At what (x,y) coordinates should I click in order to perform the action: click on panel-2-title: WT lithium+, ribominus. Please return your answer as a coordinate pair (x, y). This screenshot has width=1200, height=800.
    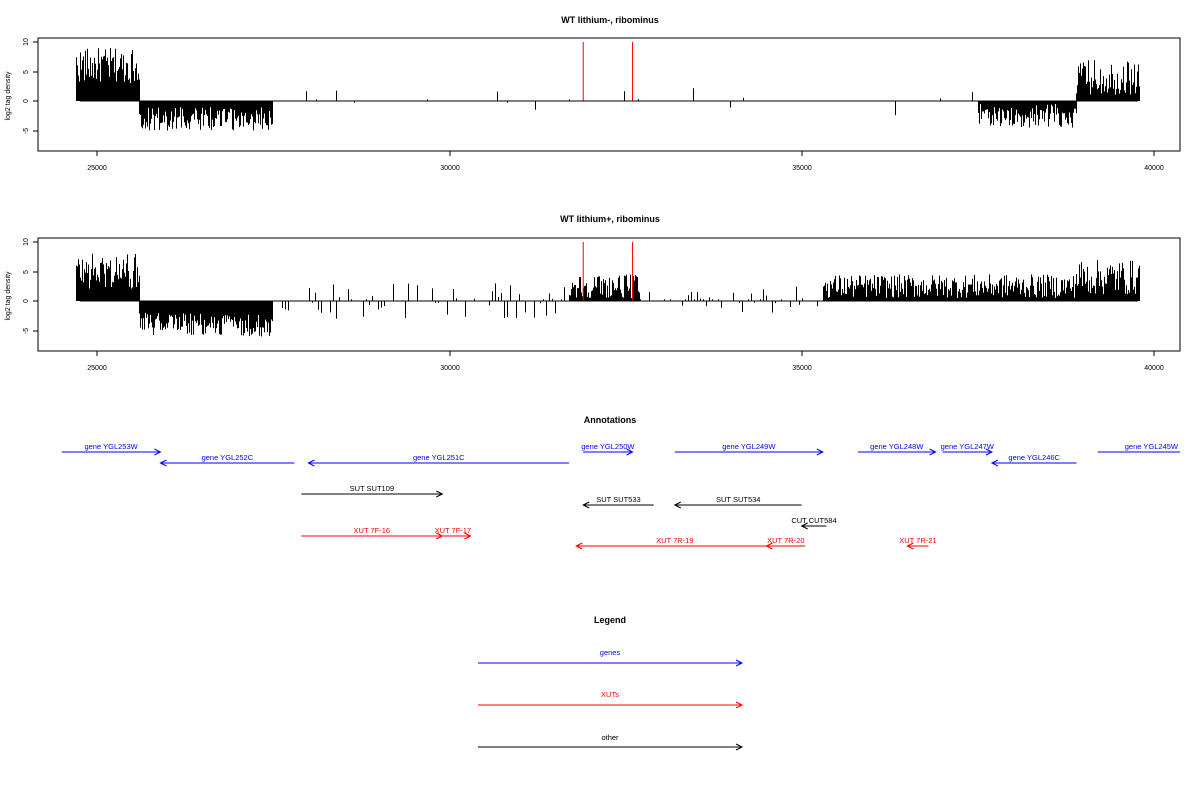
    Looking at the image, I should click on (610, 219).